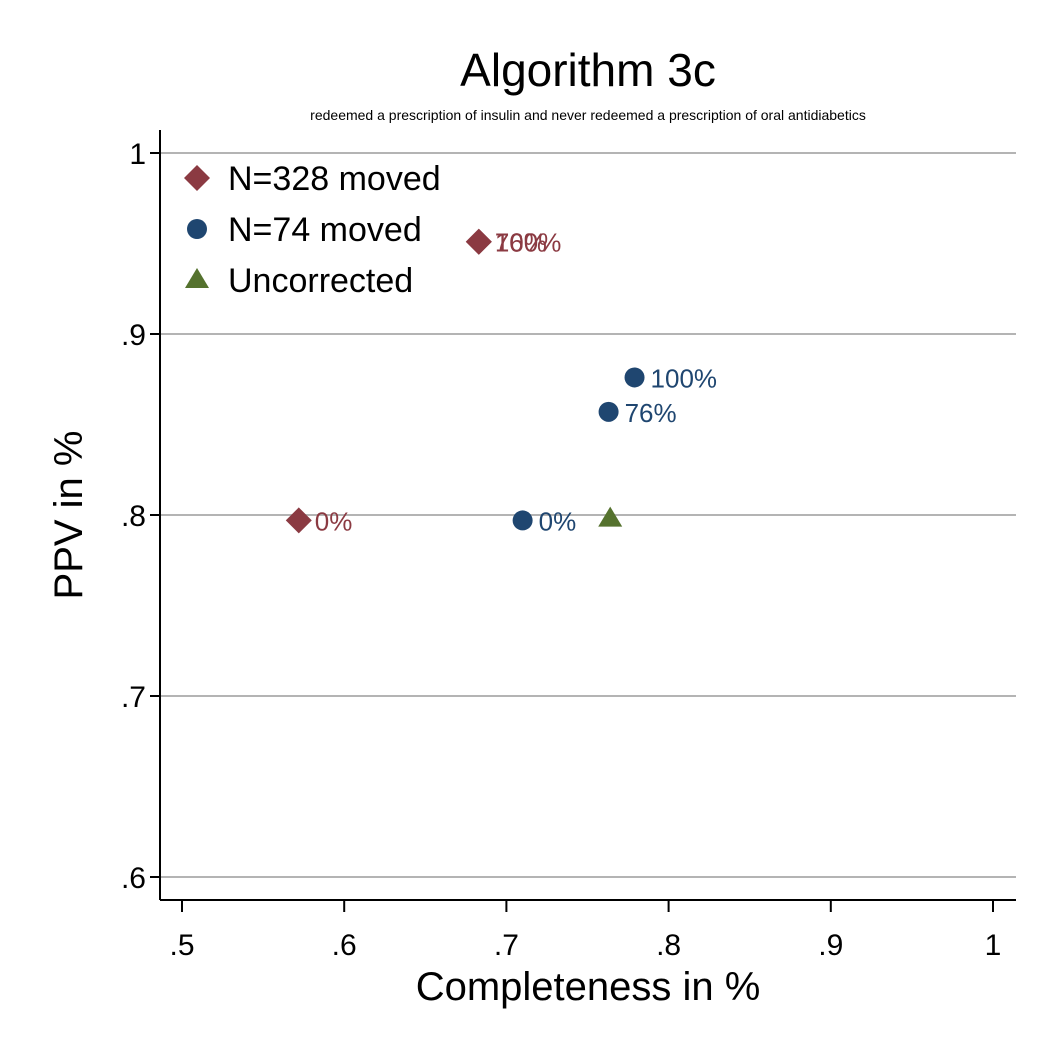 The width and height of the screenshot is (1054, 1054). What do you see at coordinates (830, 945) in the screenshot?
I see `x-tick-label: .9` at bounding box center [830, 945].